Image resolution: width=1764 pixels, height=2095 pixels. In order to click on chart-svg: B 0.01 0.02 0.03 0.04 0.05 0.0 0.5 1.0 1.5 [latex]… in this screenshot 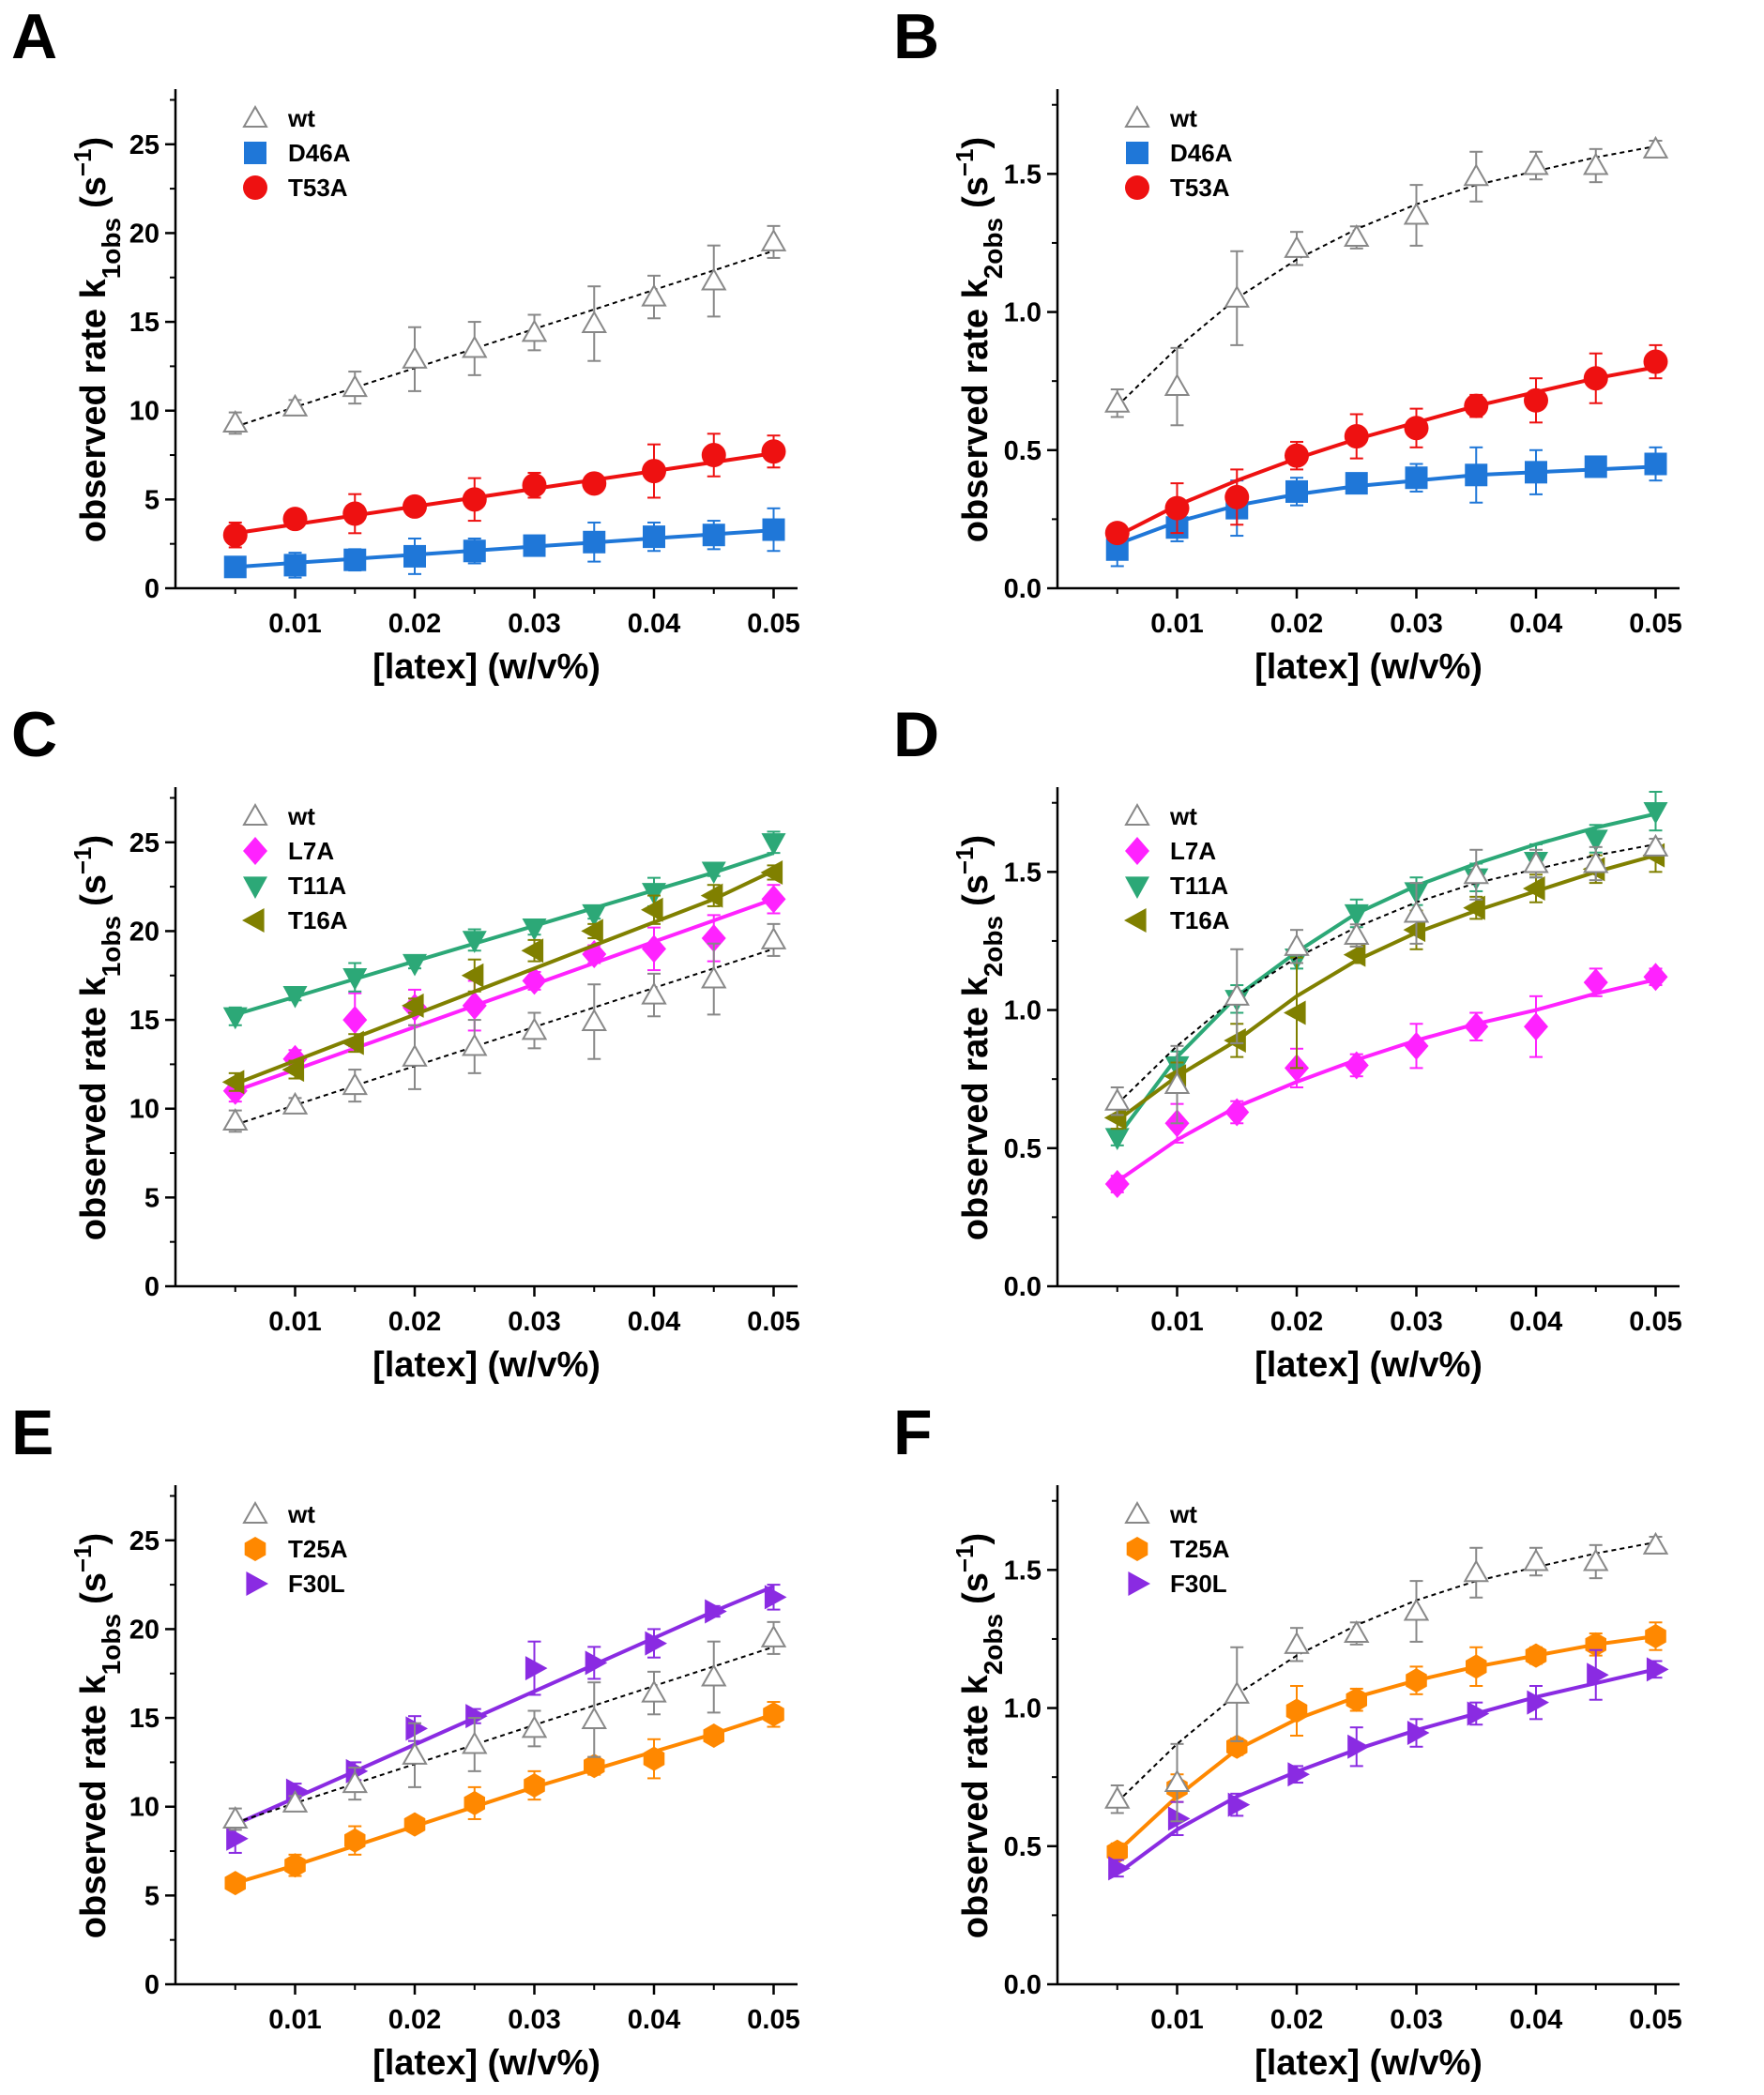, I will do `click(1287, 344)`.